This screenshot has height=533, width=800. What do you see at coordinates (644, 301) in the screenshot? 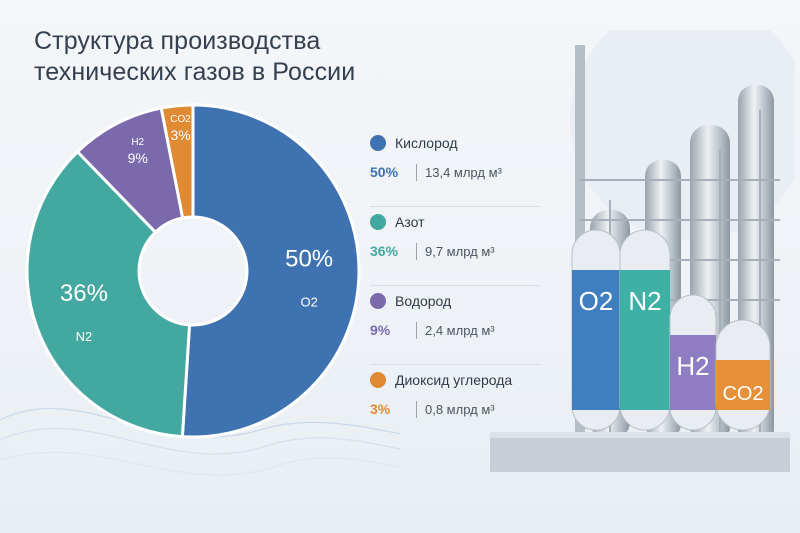
I see `gas-tank-label-n2: N2` at bounding box center [644, 301].